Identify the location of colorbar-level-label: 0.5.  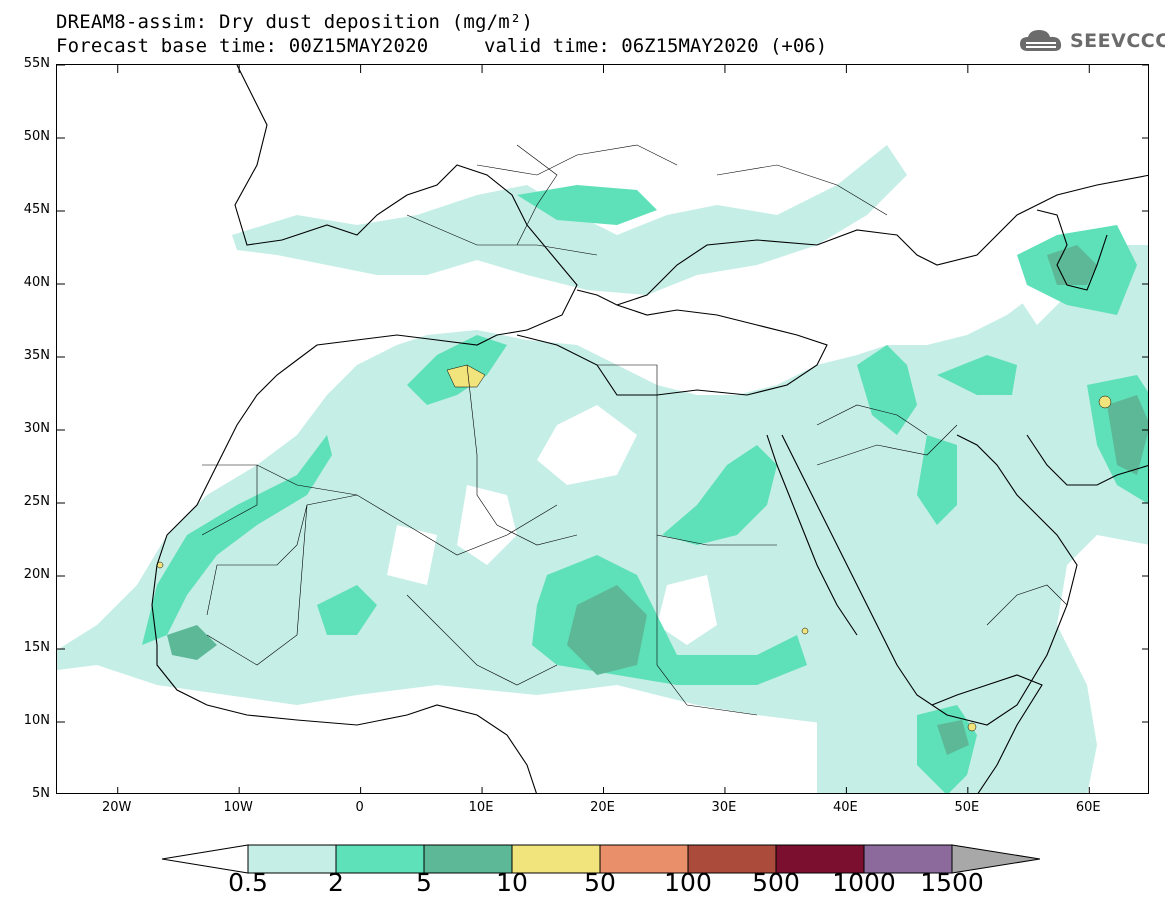
(248, 882).